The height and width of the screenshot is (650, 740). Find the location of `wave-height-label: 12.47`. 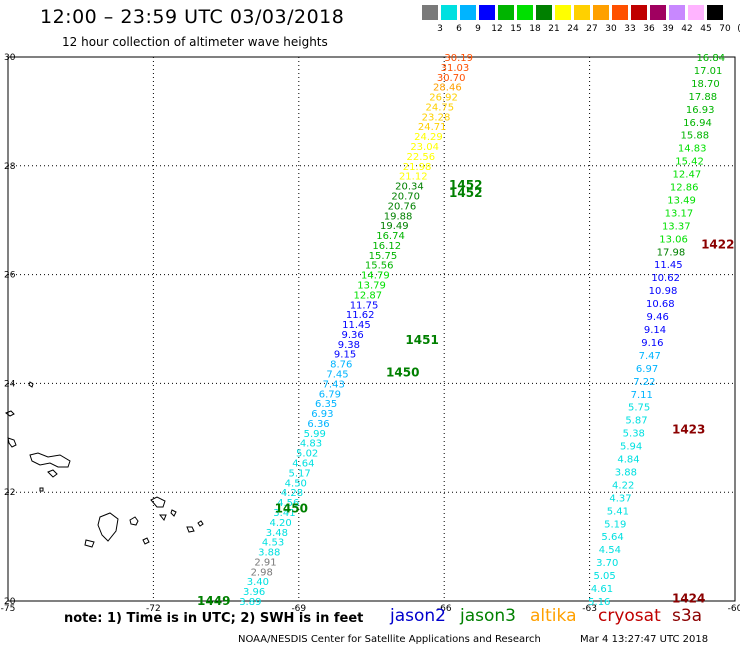

wave-height-label: 12.47 is located at coordinates (687, 175).